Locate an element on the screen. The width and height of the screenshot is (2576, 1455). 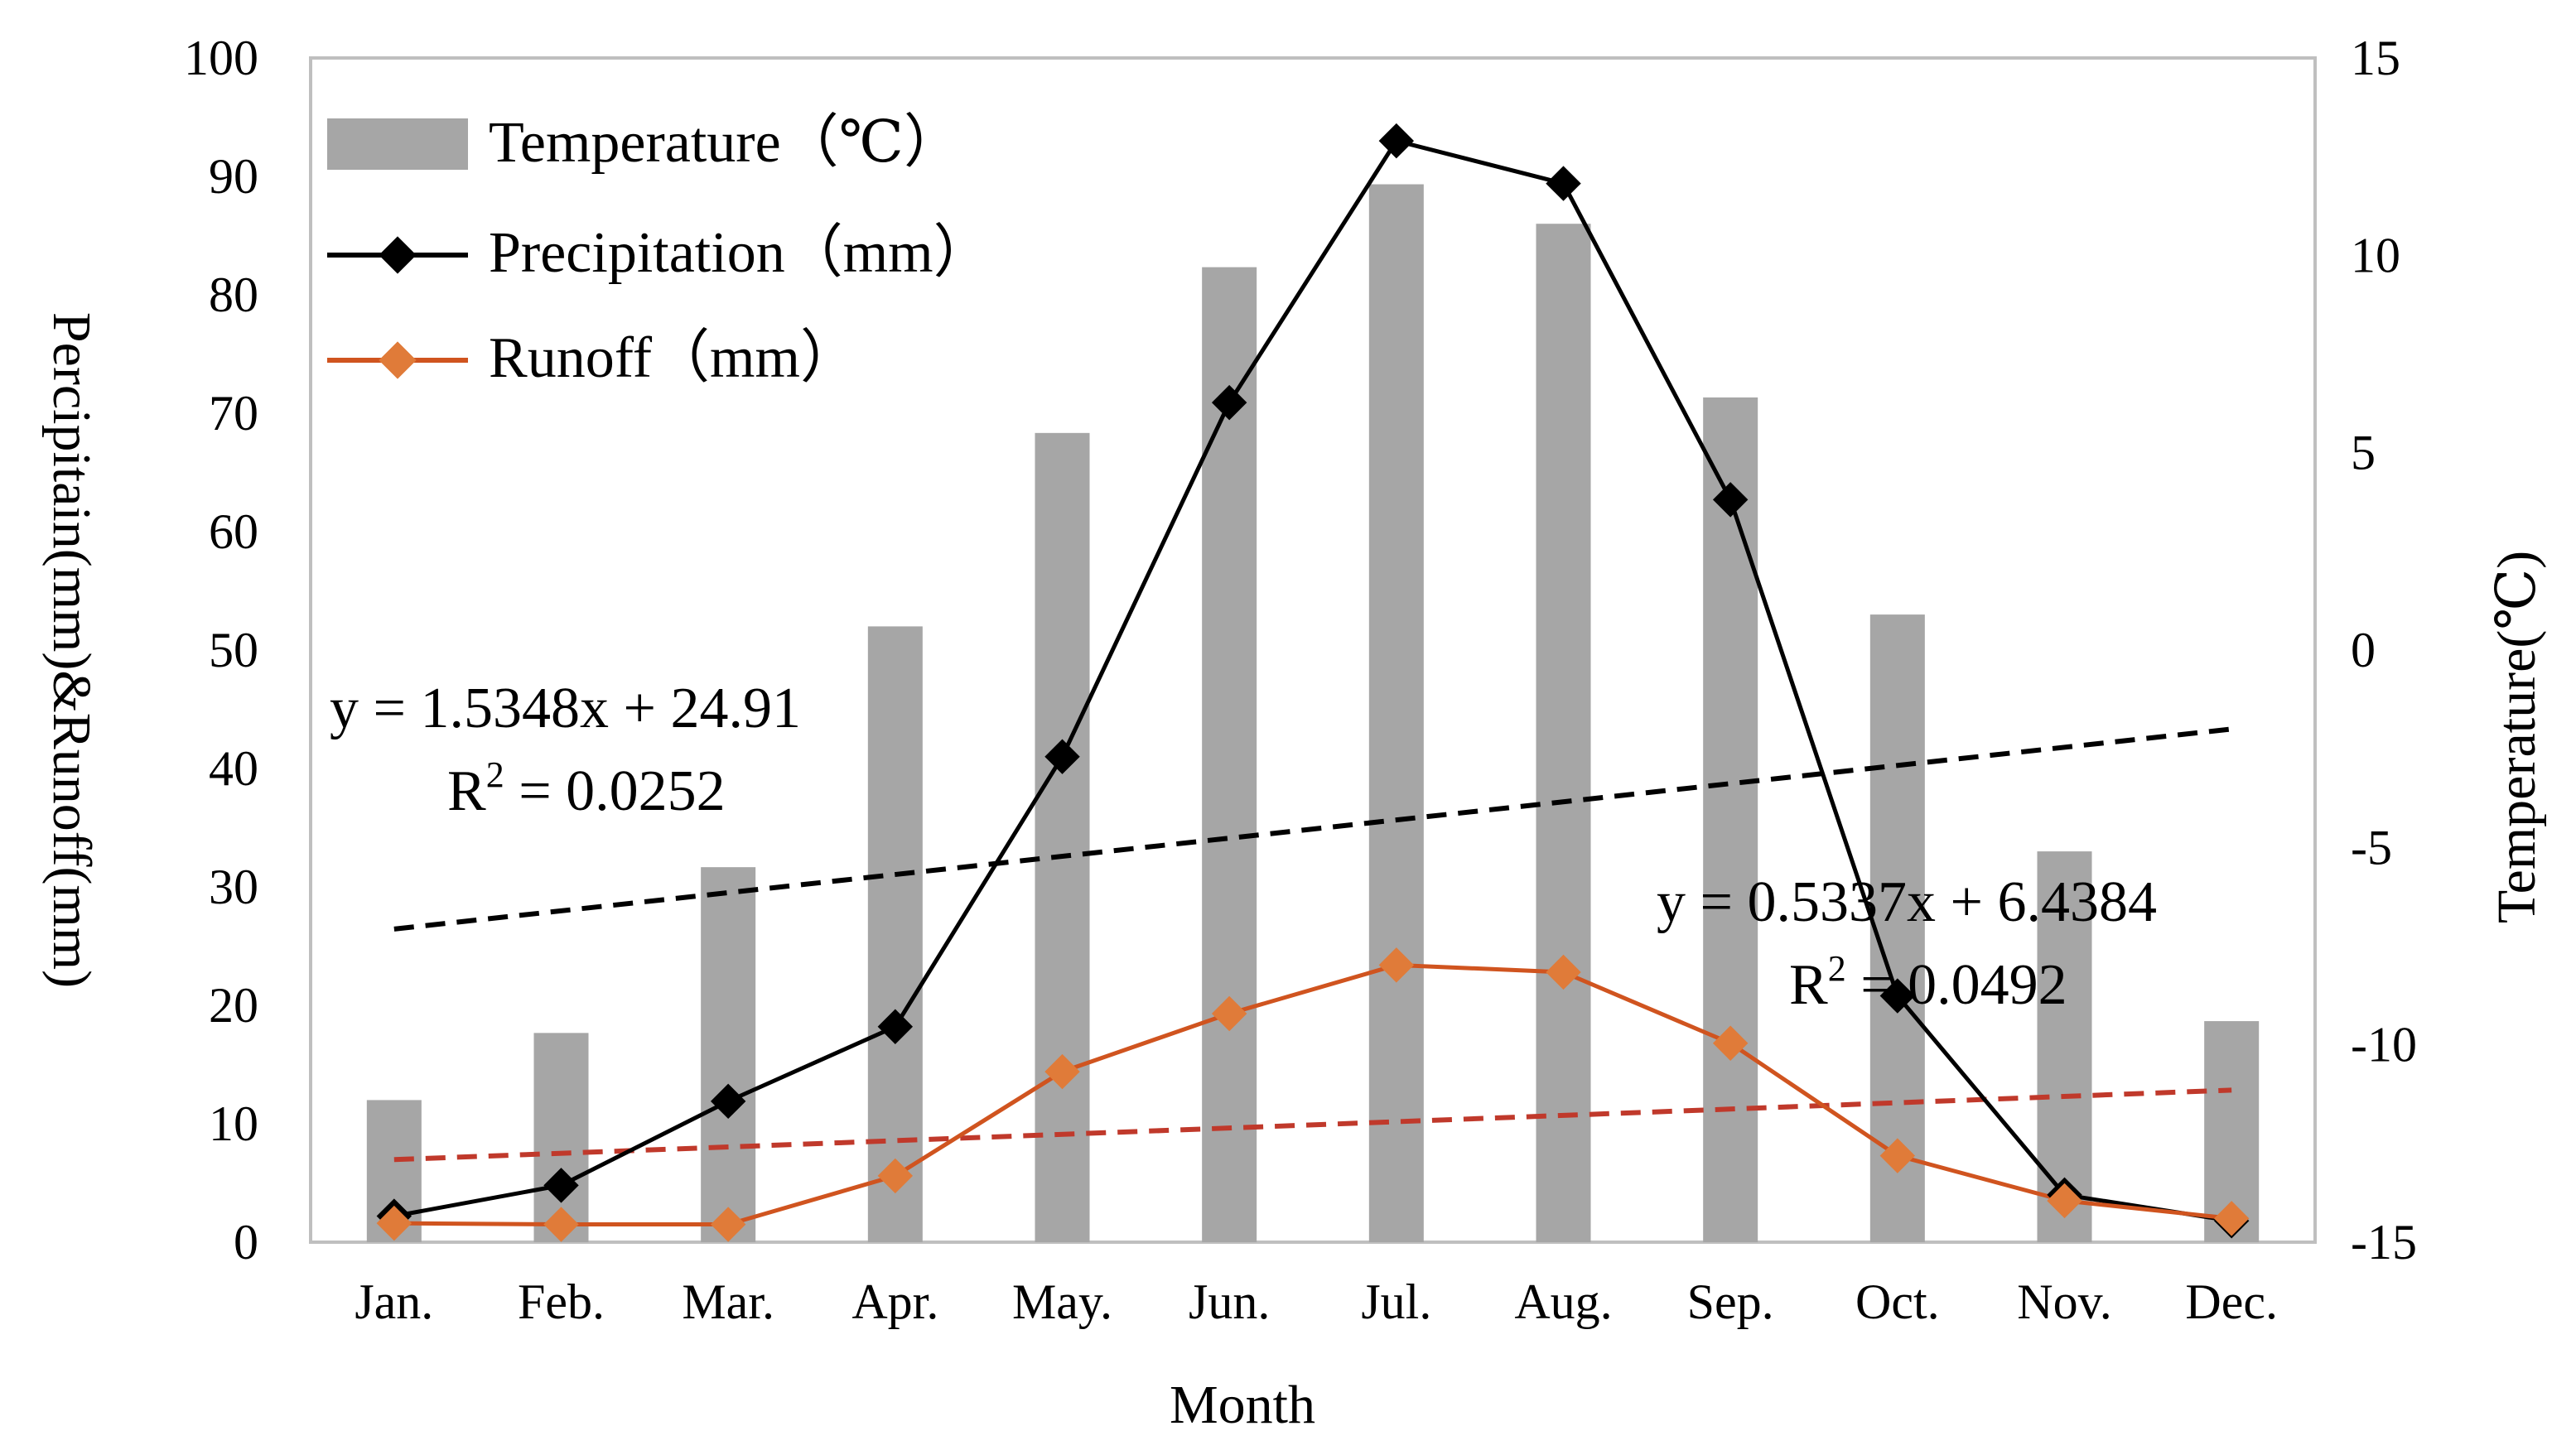
precipitation-mm-point-jul is located at coordinates (1396, 141).